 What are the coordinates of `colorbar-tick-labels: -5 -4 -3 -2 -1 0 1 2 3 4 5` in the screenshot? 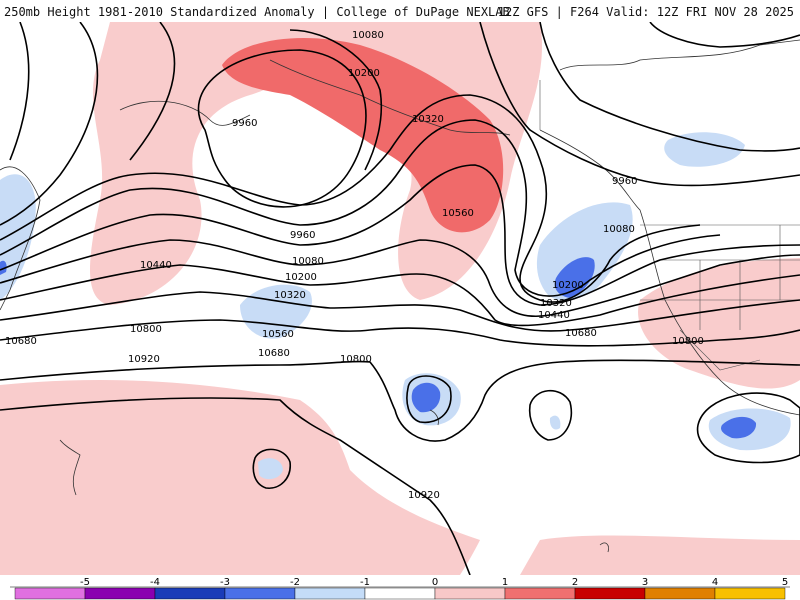 It's located at (434, 582).